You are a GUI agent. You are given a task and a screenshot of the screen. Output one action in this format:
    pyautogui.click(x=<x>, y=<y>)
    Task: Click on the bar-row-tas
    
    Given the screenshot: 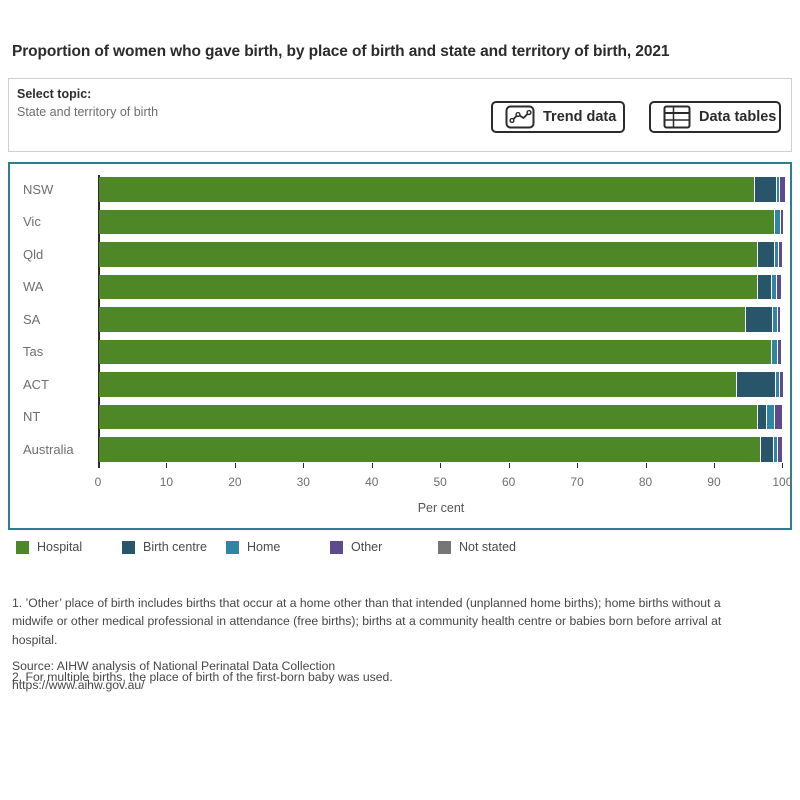 What is the action you would take?
    pyautogui.click(x=440, y=351)
    